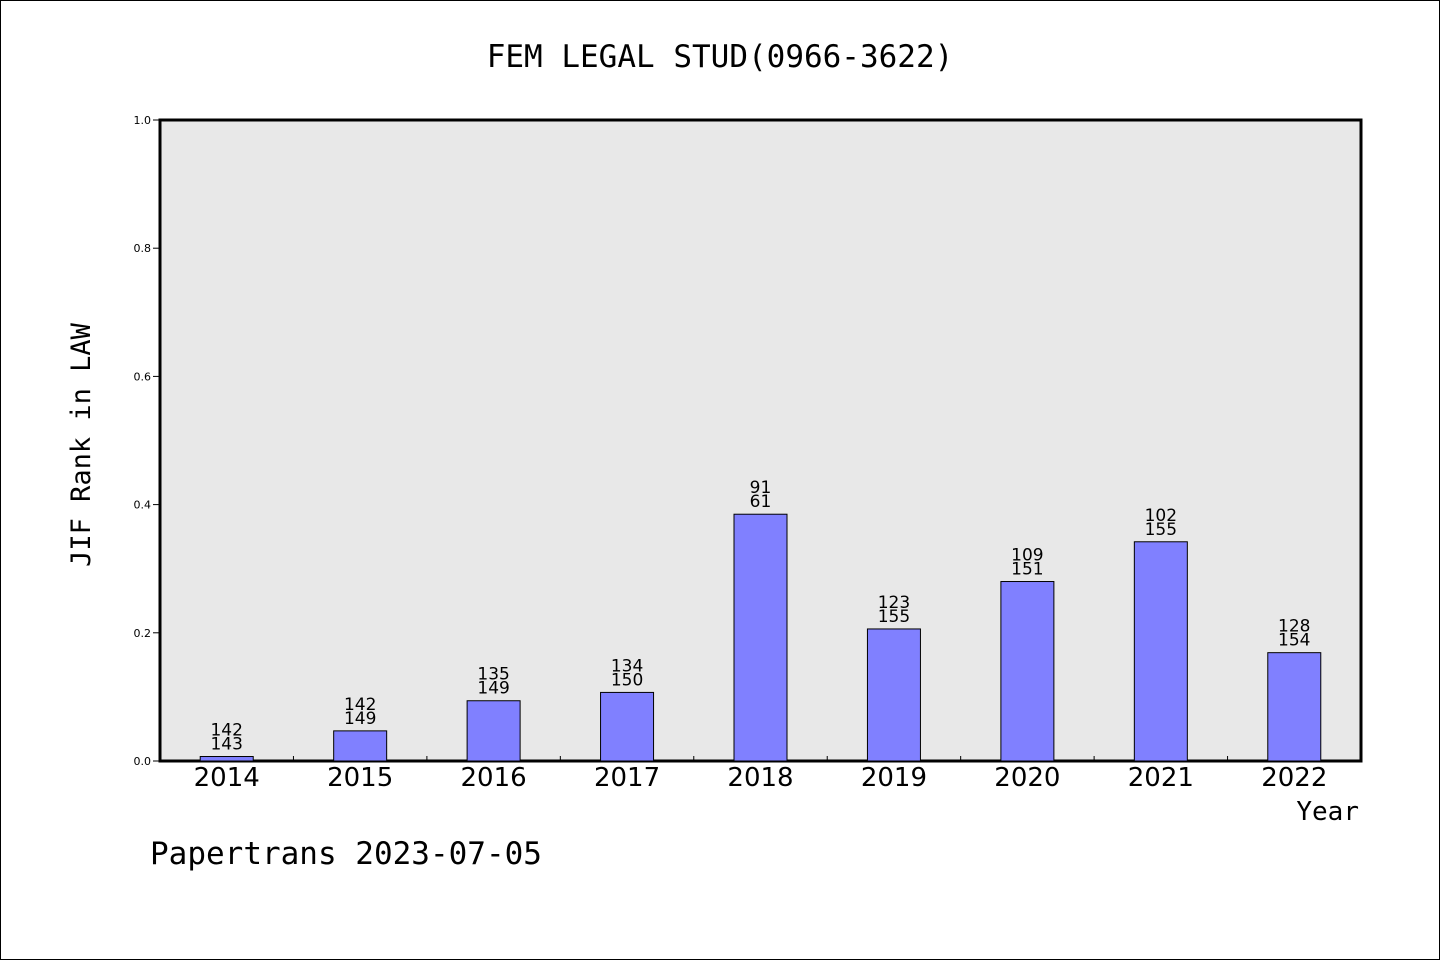  I want to click on y-tick-label: 0.2, so click(143, 633).